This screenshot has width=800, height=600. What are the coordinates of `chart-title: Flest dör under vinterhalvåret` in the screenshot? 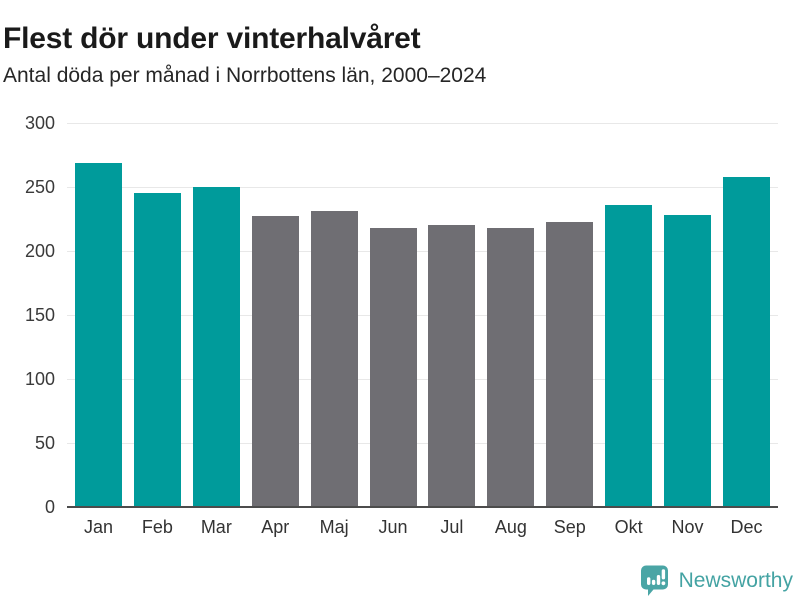 It's located at (212, 39).